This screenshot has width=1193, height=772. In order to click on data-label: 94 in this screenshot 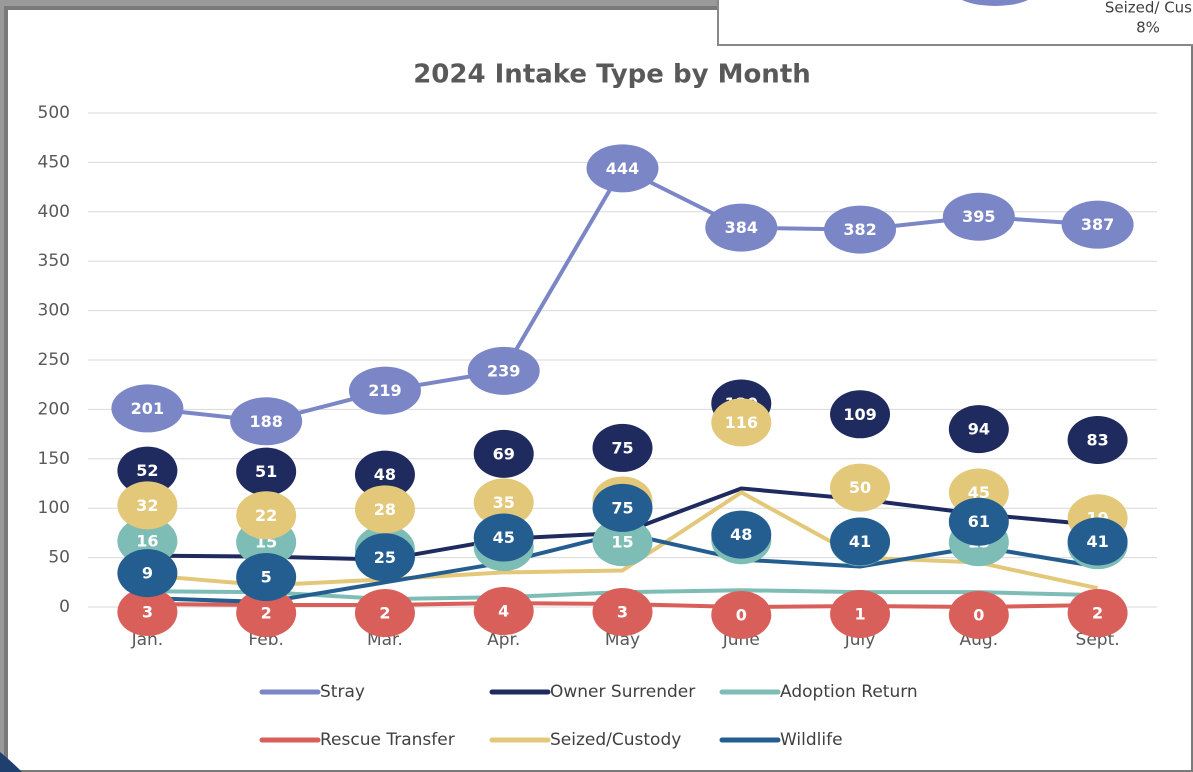, I will do `click(979, 429)`.